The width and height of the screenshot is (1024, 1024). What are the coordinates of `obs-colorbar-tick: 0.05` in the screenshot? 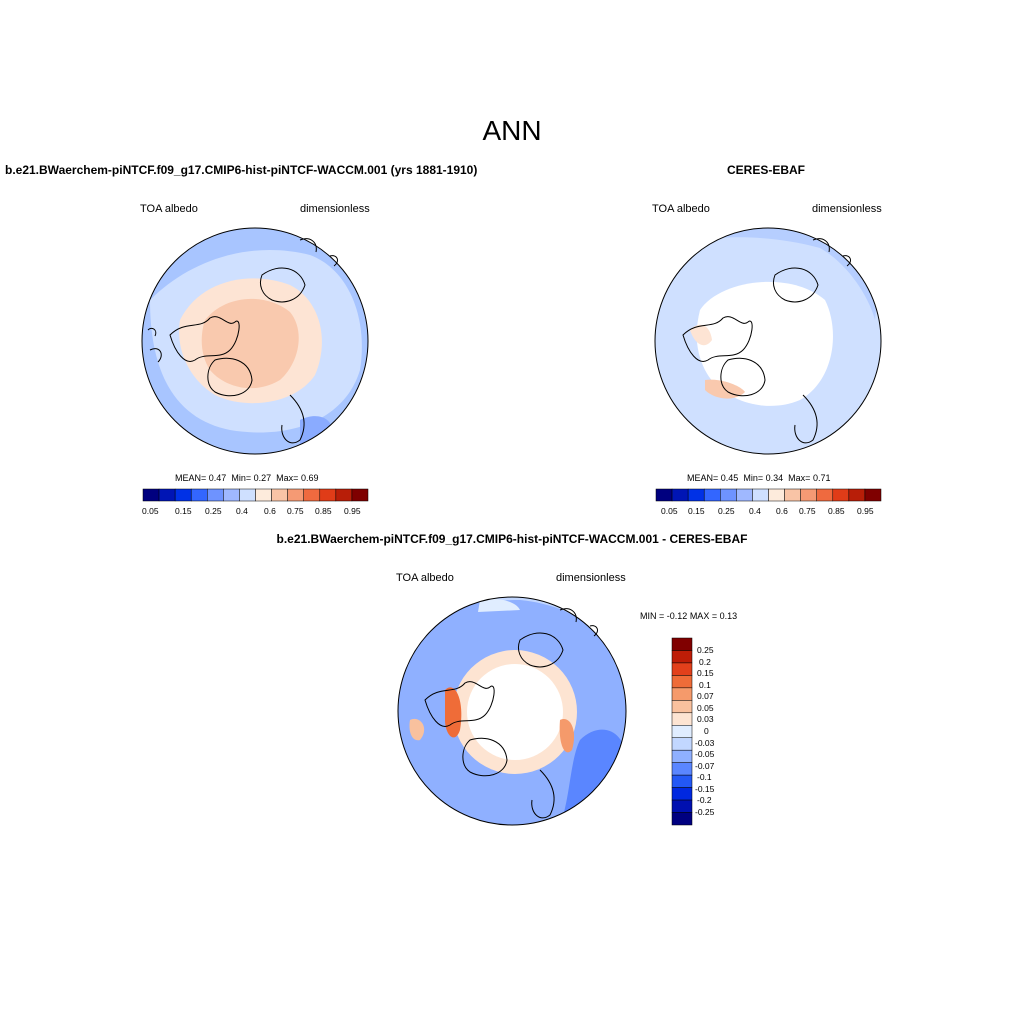 It's located at (669, 511).